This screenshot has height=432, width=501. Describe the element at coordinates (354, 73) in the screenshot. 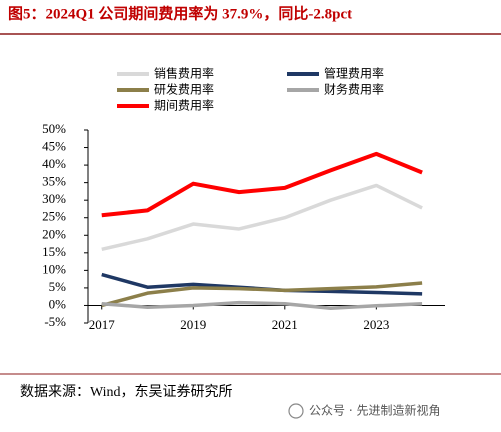

I see `legend-label: 管理费用率` at that location.